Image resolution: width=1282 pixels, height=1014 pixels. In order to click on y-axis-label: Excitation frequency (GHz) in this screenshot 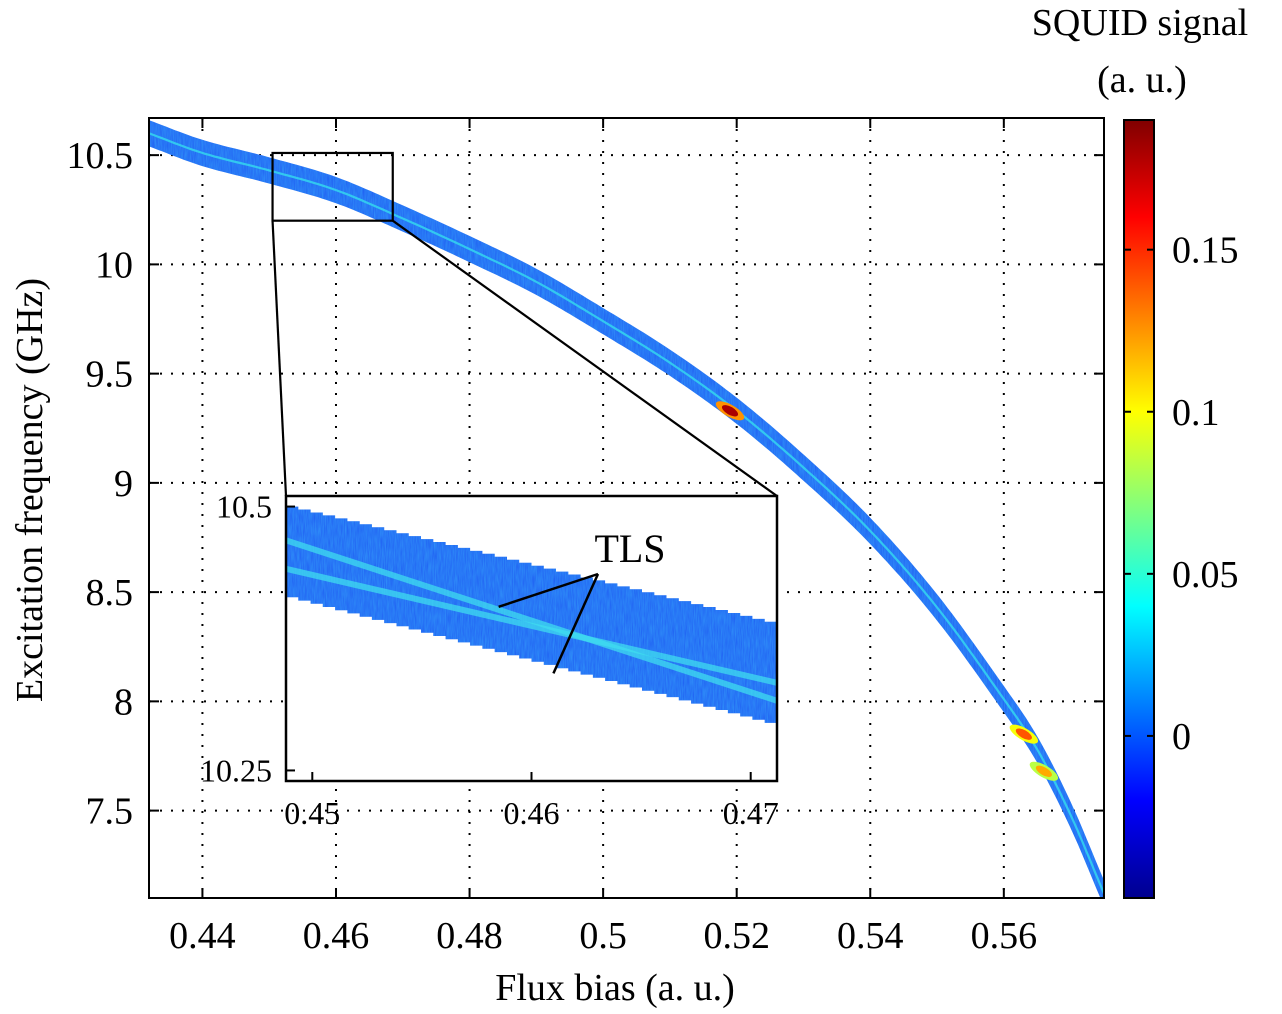, I will do `click(30, 490)`.